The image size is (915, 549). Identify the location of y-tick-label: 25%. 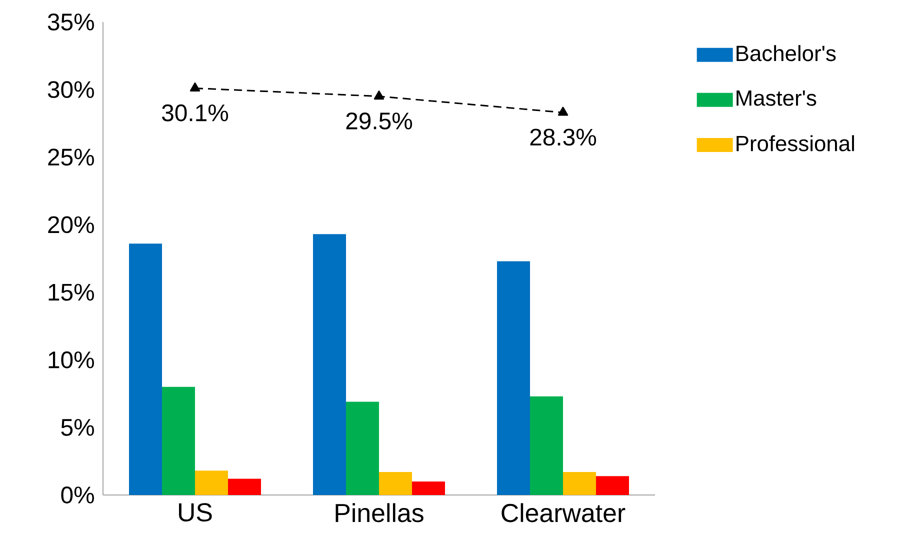
(71, 157).